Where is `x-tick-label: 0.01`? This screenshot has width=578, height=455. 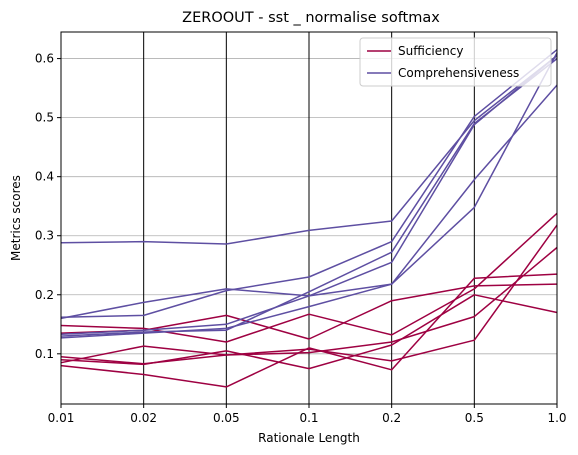
x-tick-label: 0.01 is located at coordinates (61, 418).